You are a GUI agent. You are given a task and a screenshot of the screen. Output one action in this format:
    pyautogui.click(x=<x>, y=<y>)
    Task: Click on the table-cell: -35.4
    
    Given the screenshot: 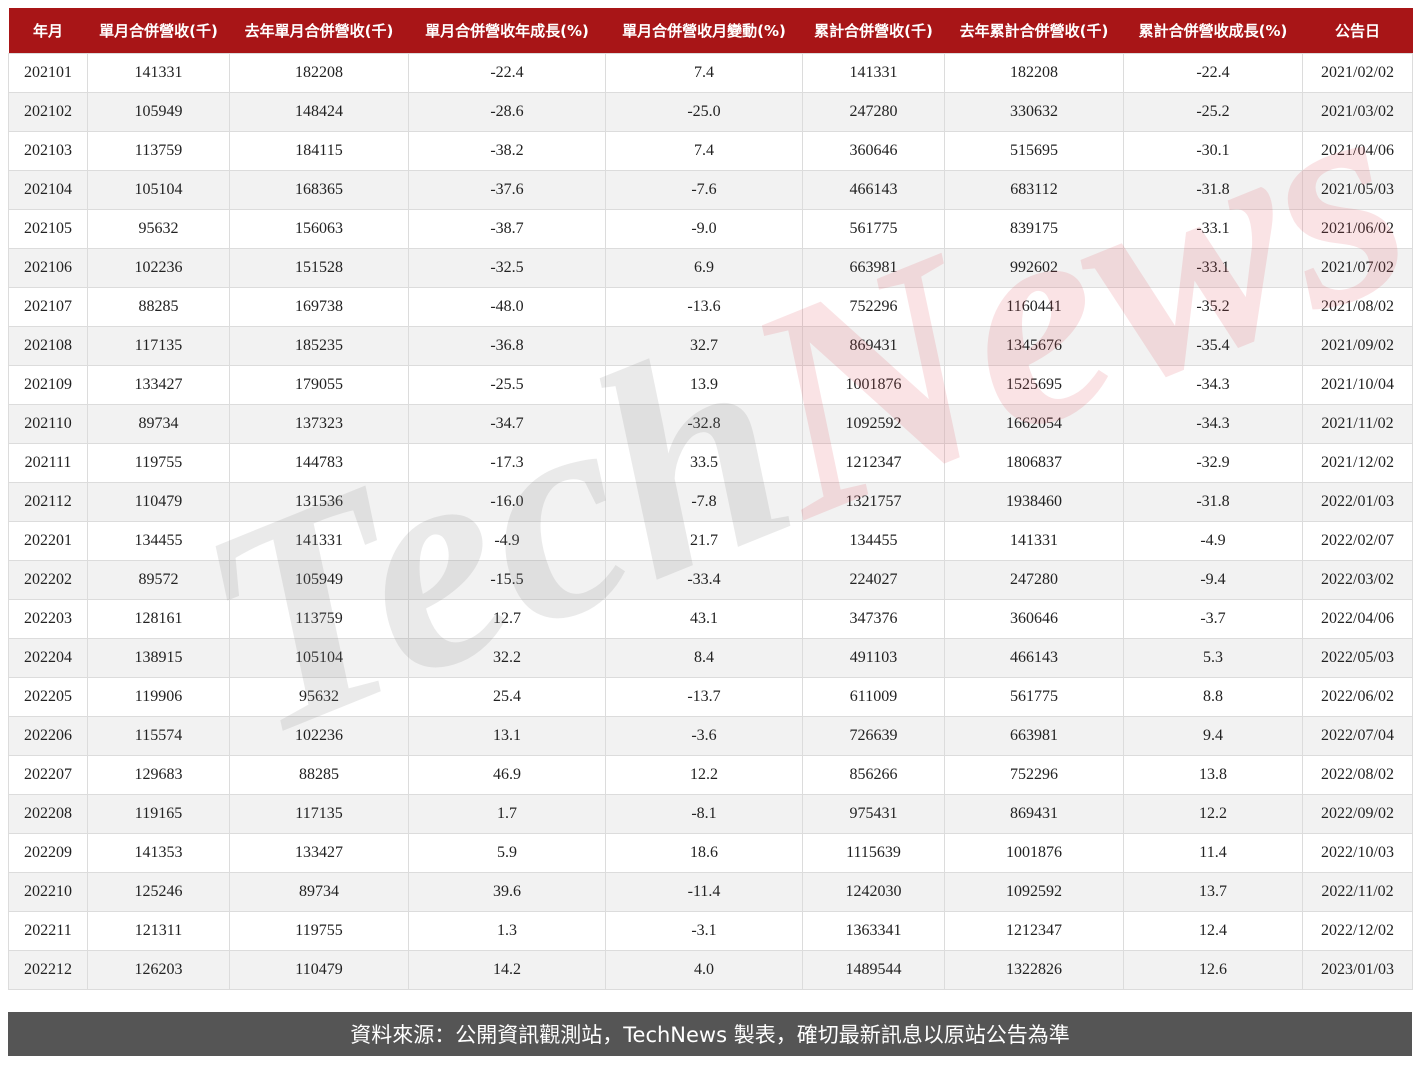 What is the action you would take?
    pyautogui.click(x=1213, y=346)
    